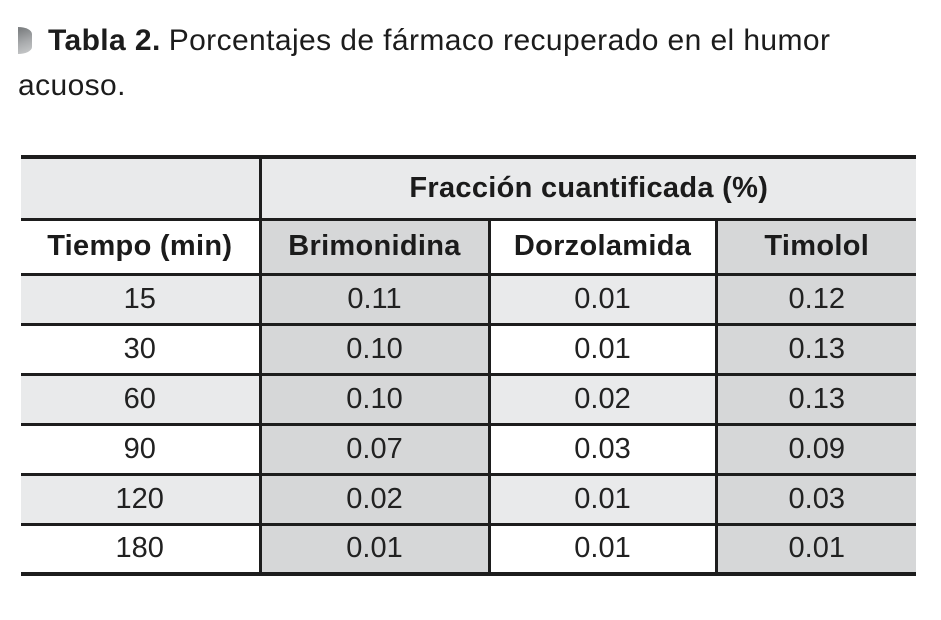  I want to click on table-row: 180 0.01 0.01 0.01, so click(469, 550).